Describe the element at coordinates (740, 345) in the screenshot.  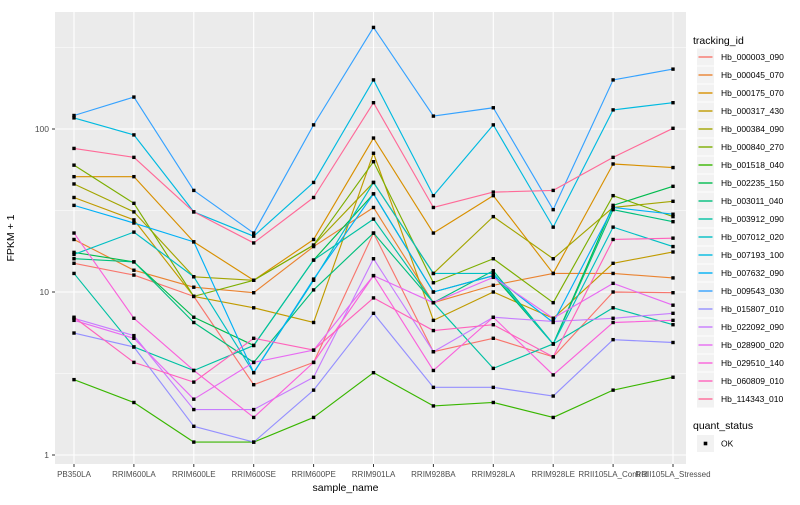
I see `legend-item: Hb_028900_020` at that location.